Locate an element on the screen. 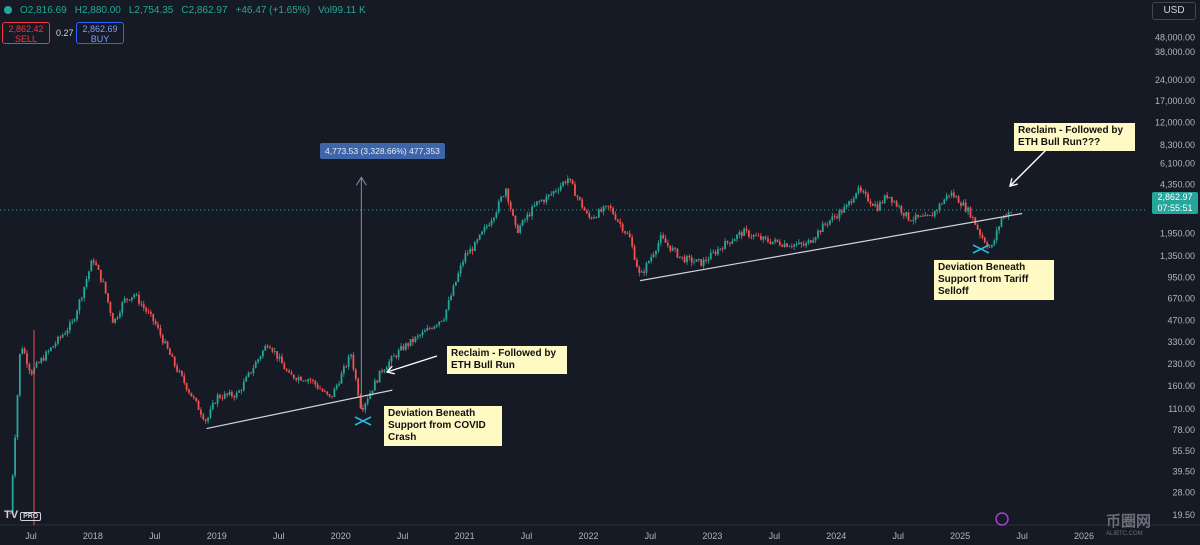 This screenshot has width=1200, height=545. y-tick-label: 330.00 is located at coordinates (1181, 342).